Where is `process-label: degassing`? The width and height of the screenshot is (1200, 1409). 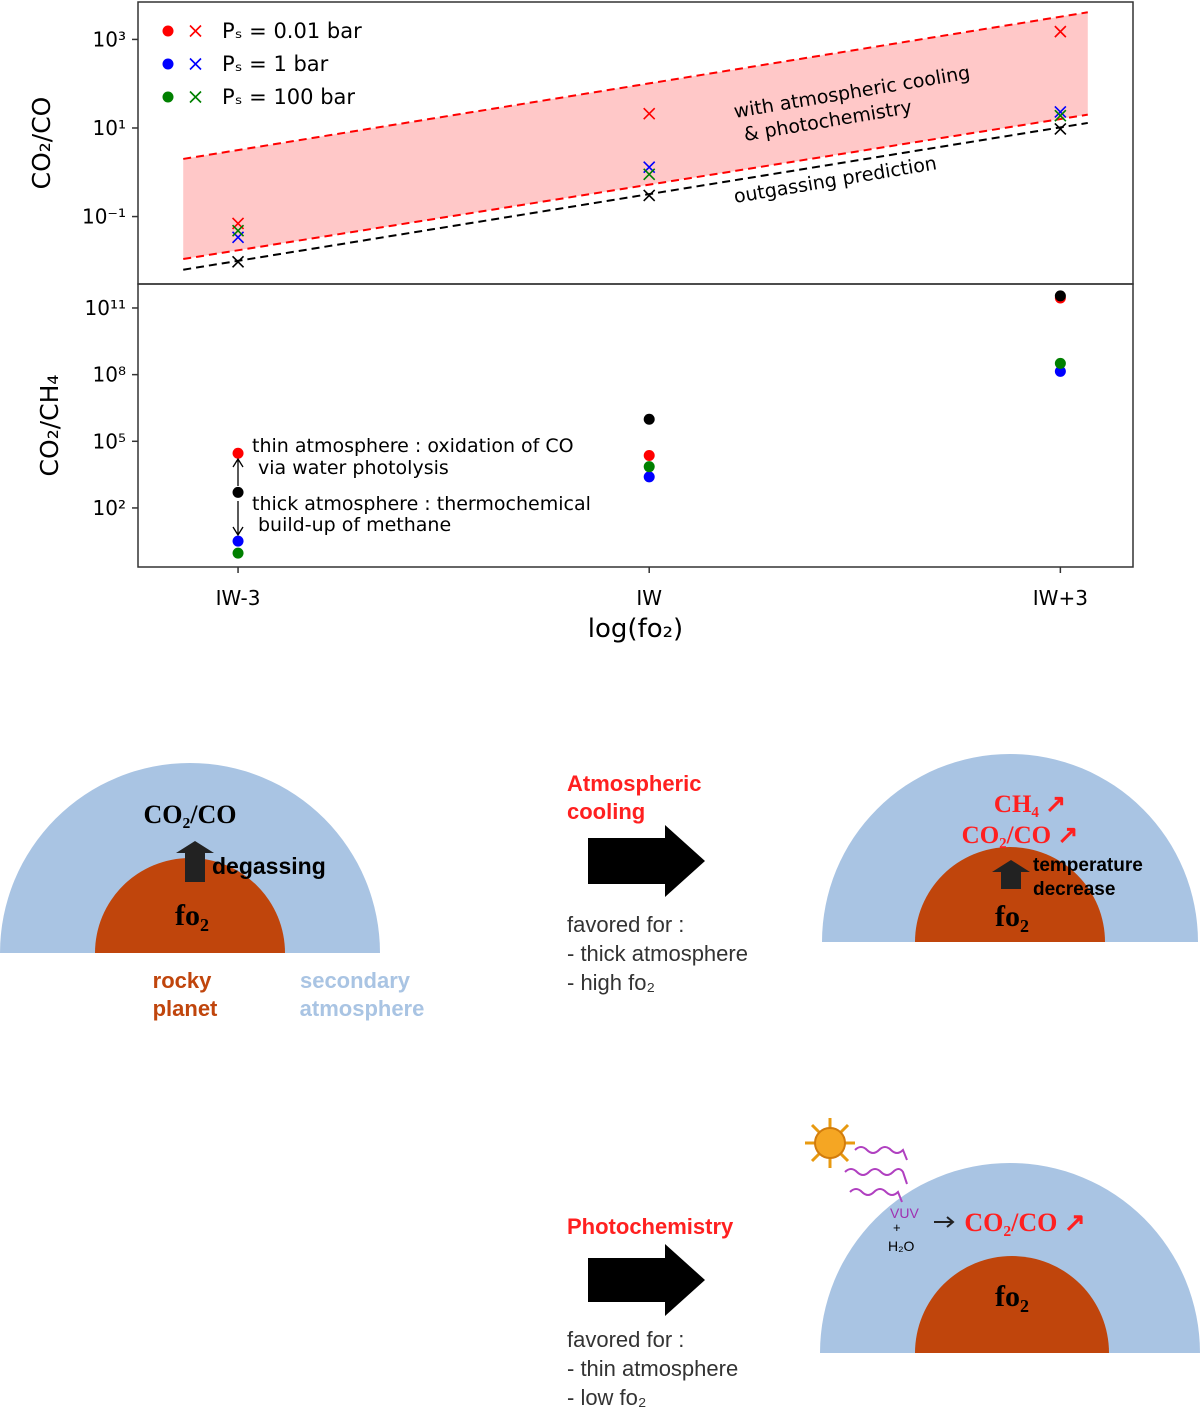
process-label: degassing is located at coordinates (269, 866).